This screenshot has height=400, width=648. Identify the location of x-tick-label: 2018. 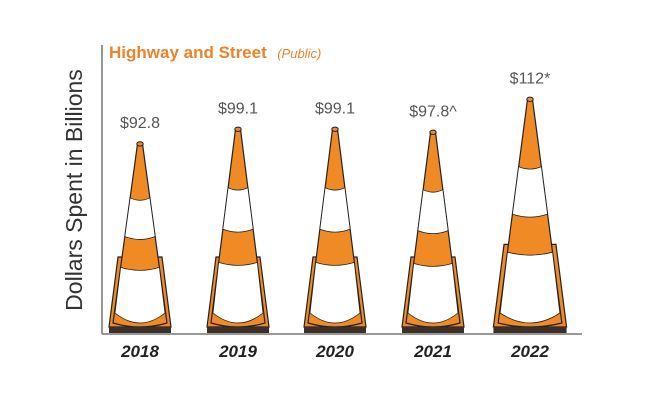
(139, 351).